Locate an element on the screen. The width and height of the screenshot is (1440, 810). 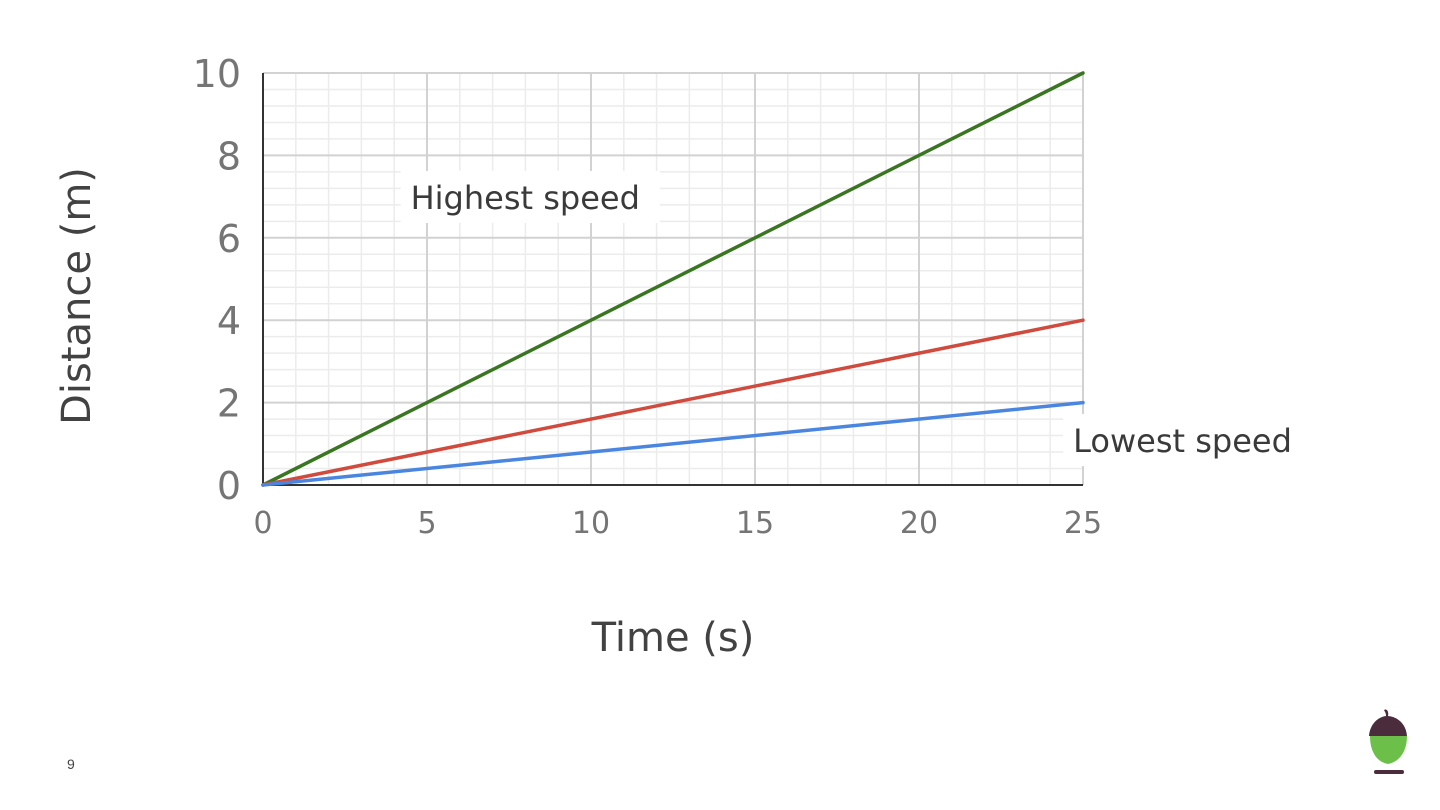
acorn-base is located at coordinates (1389, 772).